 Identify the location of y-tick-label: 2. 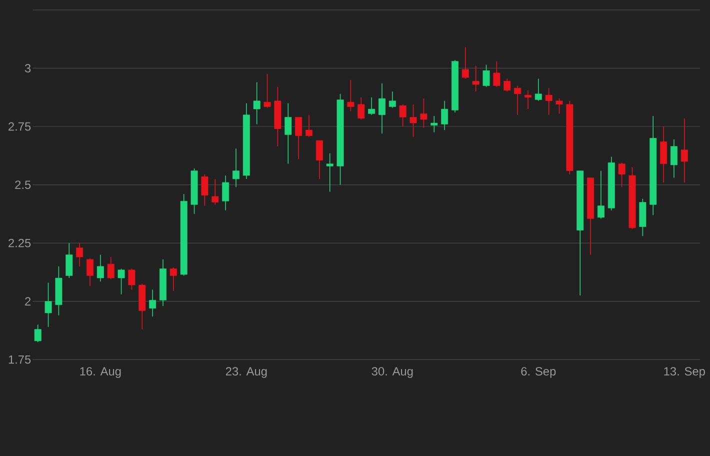
(28, 301).